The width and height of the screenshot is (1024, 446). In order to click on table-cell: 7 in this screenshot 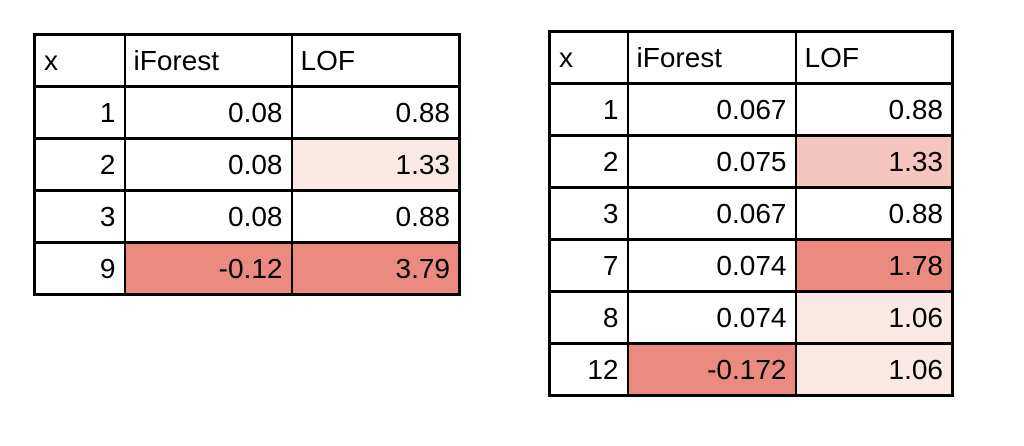, I will do `click(588, 265)`.